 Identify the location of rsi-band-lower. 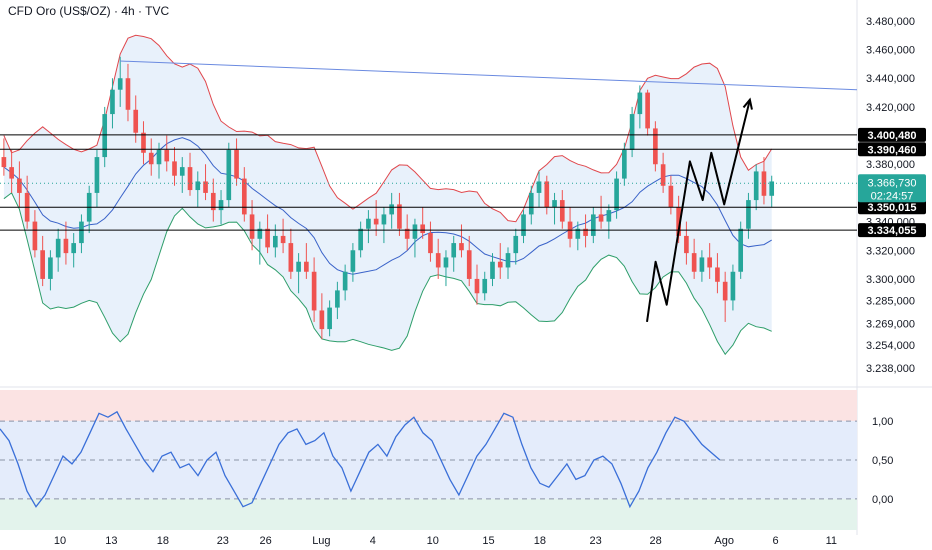
(428, 514).